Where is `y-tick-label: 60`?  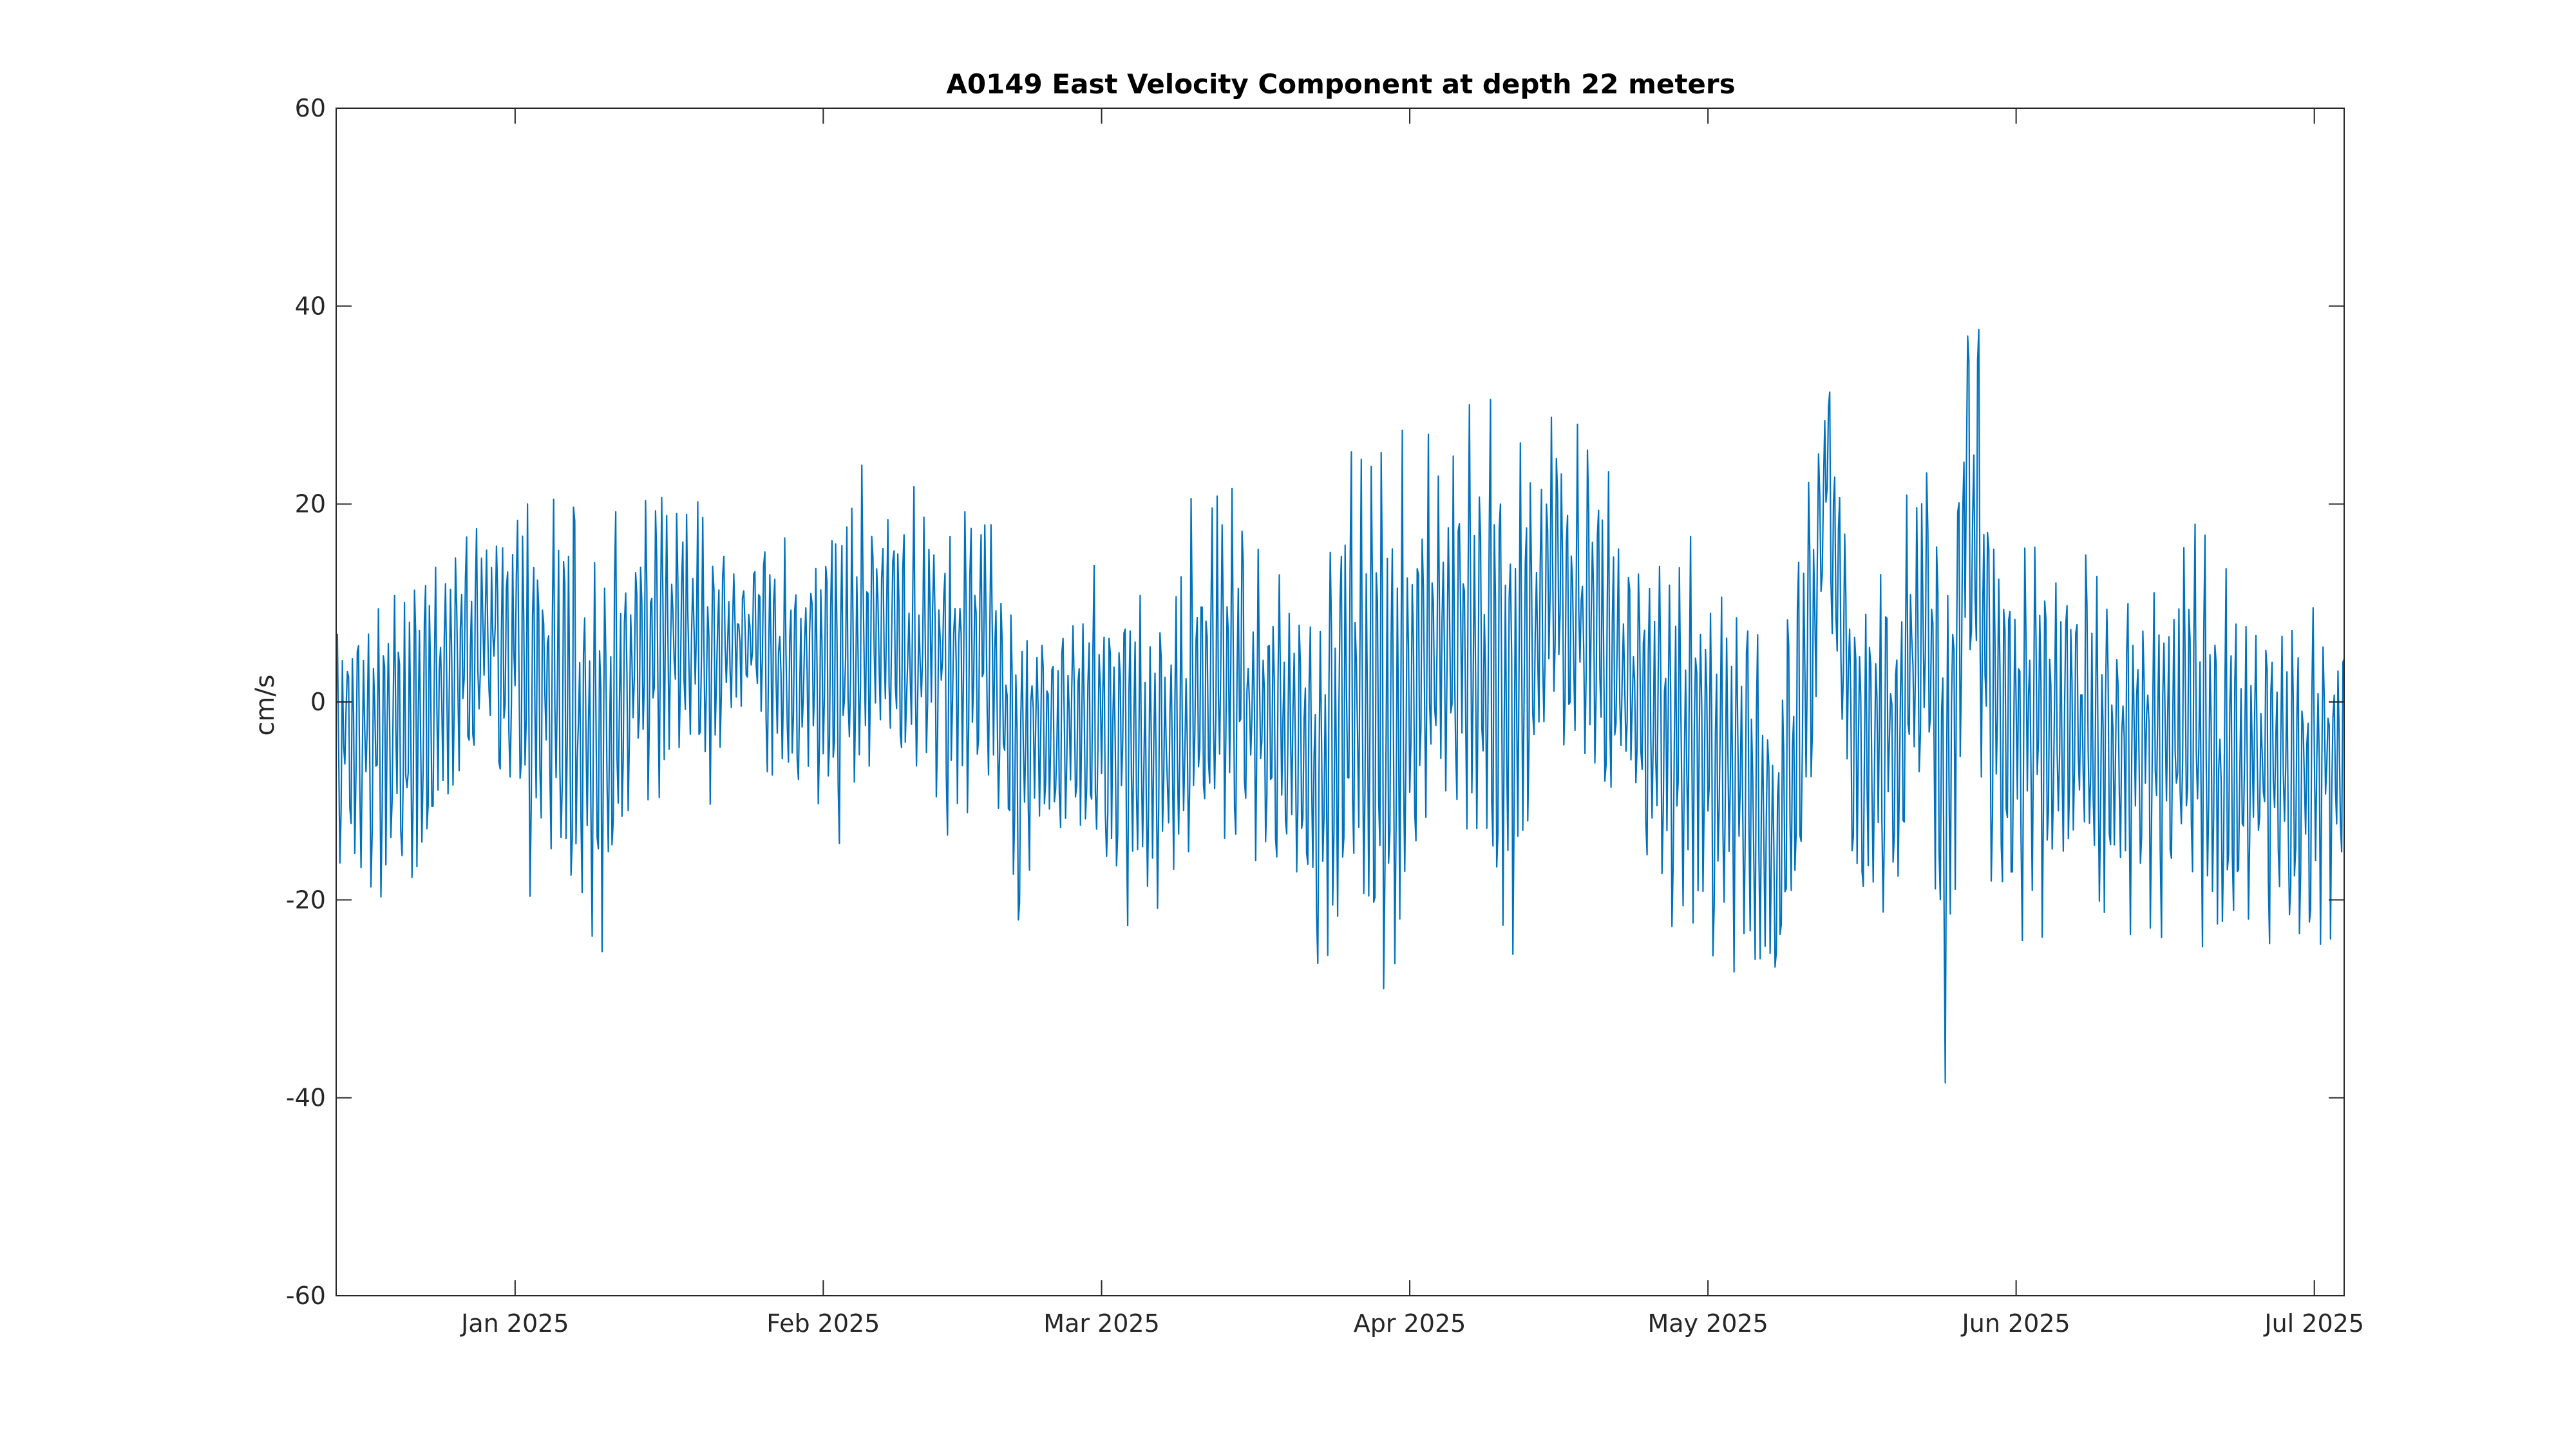 y-tick-label: 60 is located at coordinates (310, 108).